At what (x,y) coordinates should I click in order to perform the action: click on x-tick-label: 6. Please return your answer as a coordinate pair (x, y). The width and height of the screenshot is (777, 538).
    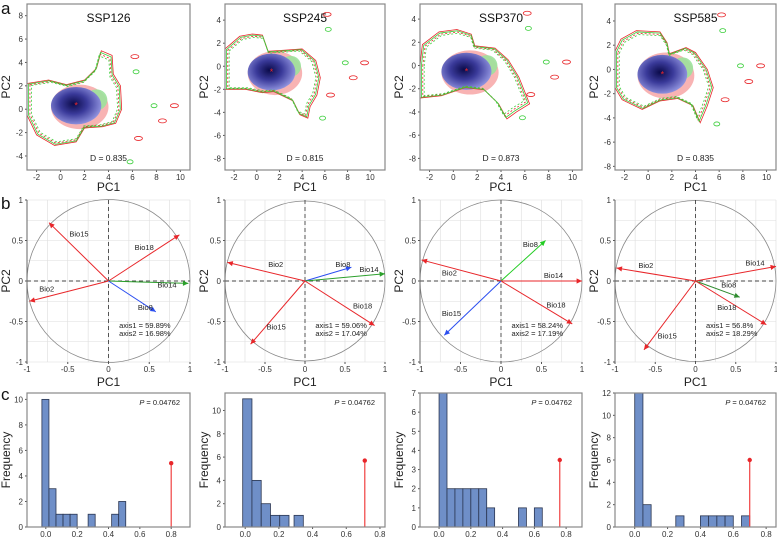
    Looking at the image, I should click on (719, 177).